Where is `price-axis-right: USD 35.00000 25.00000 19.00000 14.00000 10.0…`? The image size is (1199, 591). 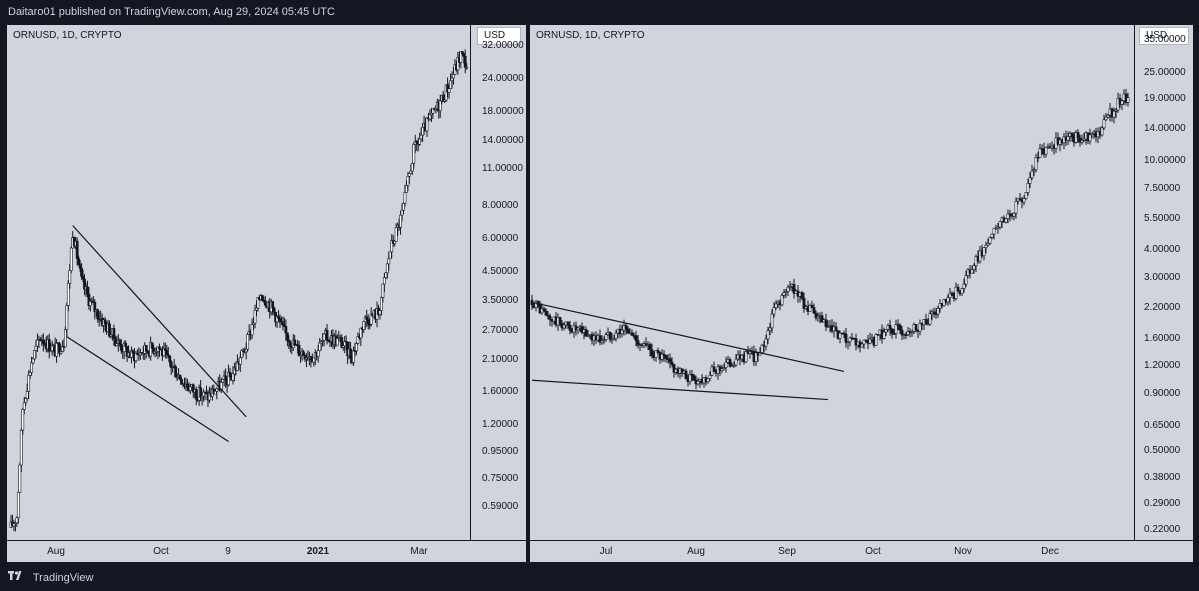
price-axis-right: USD 35.00000 25.00000 19.00000 14.00000 10.0… is located at coordinates (1163, 282).